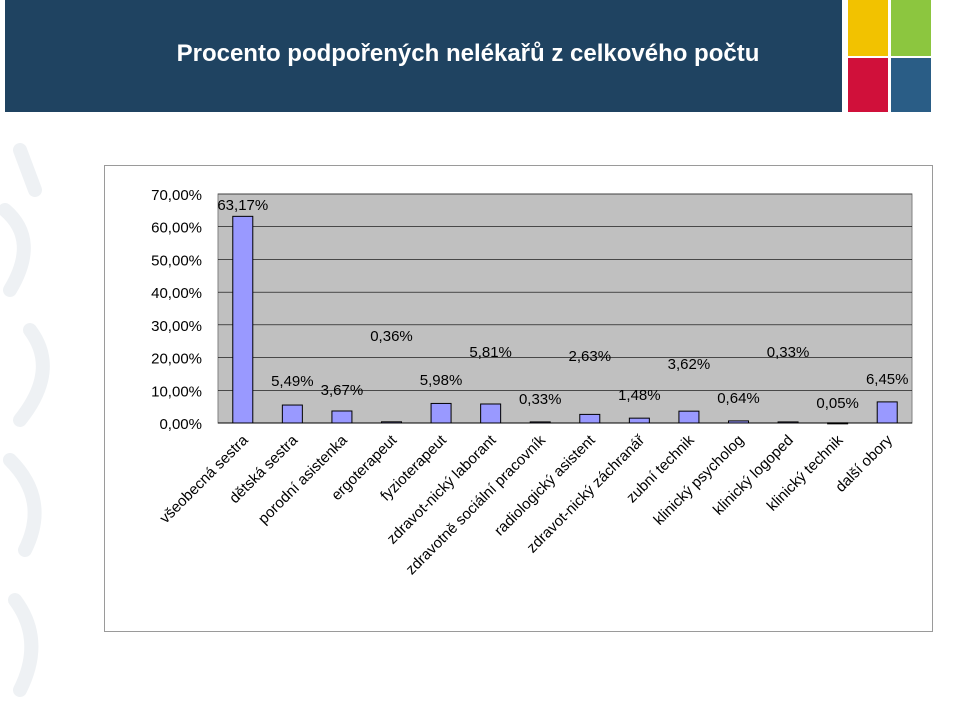 Image resolution: width=960 pixels, height=716 pixels. Describe the element at coordinates (837, 403) in the screenshot. I see `data-label: 0,05%` at that location.